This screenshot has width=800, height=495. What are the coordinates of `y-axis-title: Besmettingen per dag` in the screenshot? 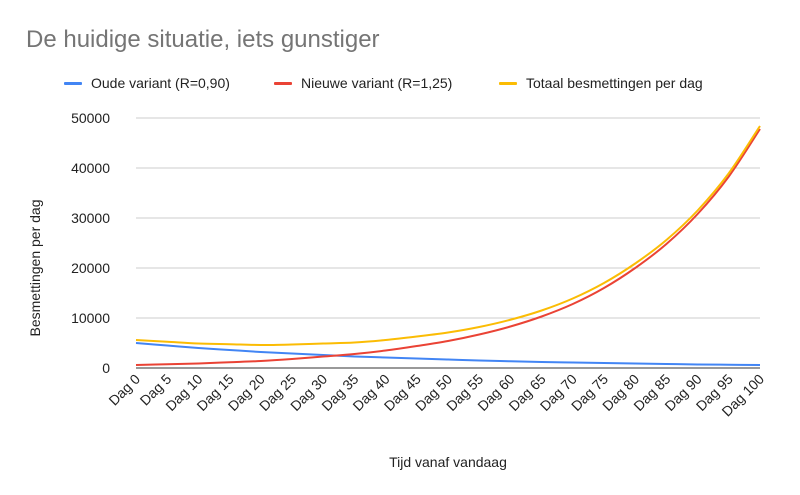 It's located at (35, 268).